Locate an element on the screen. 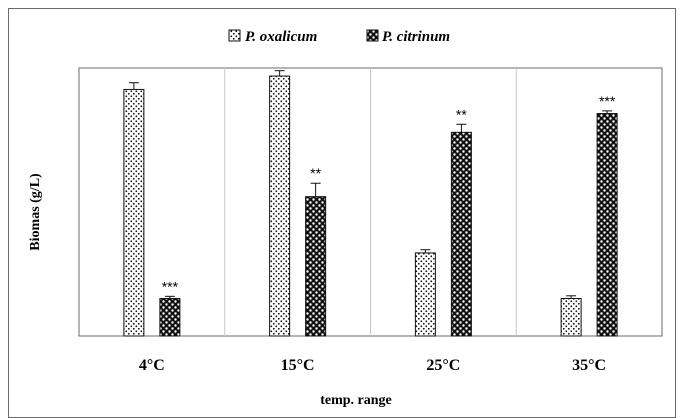 The height and width of the screenshot is (418, 685). legend-label-p-citrinum: P. citrinum is located at coordinates (416, 37).